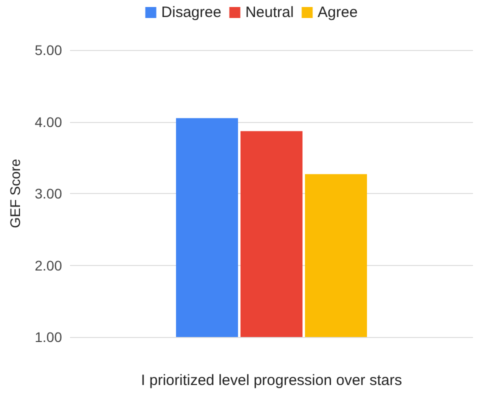 This screenshot has width=503, height=405. I want to click on legend-label: Neutral, so click(269, 12).